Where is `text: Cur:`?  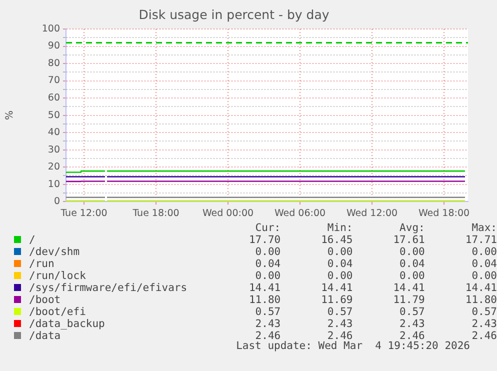
text: Cur: is located at coordinates (267, 228).